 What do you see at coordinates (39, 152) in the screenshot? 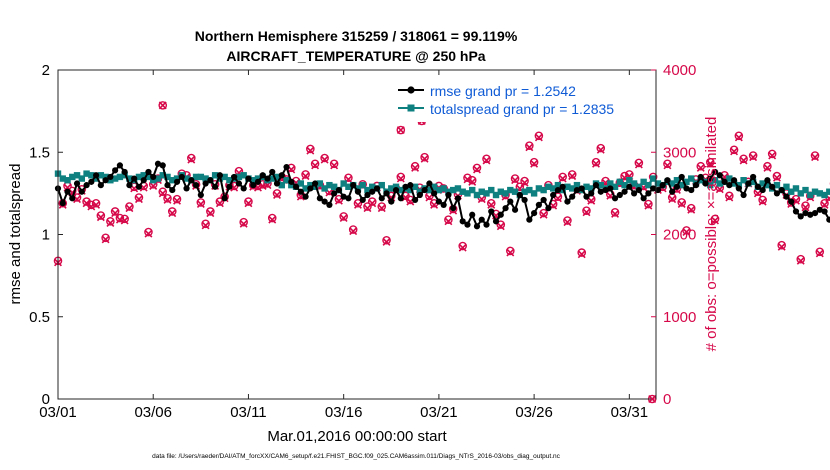
I see `y-tick-label: 1.5` at bounding box center [39, 152].